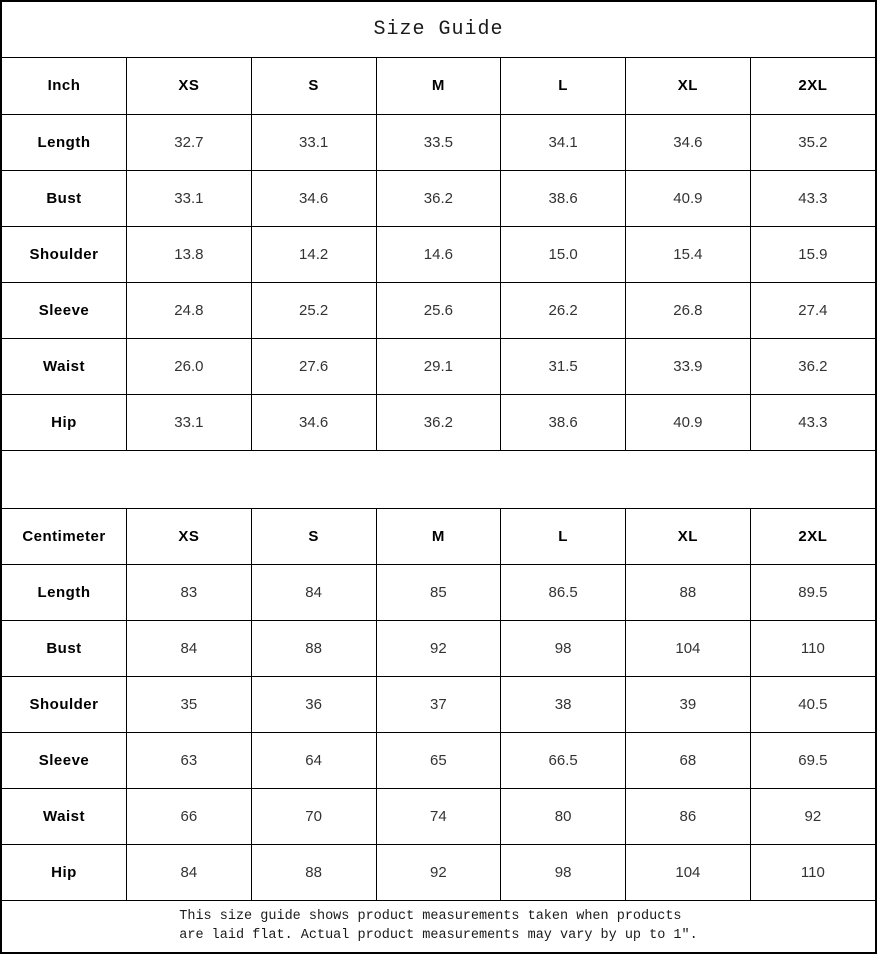 Image resolution: width=877 pixels, height=954 pixels. I want to click on measurement-value-cell: 13.8, so click(189, 254).